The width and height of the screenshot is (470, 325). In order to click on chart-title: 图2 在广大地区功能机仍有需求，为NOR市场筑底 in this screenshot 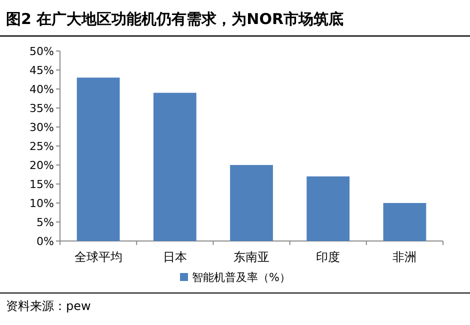, I will do `click(175, 19)`.